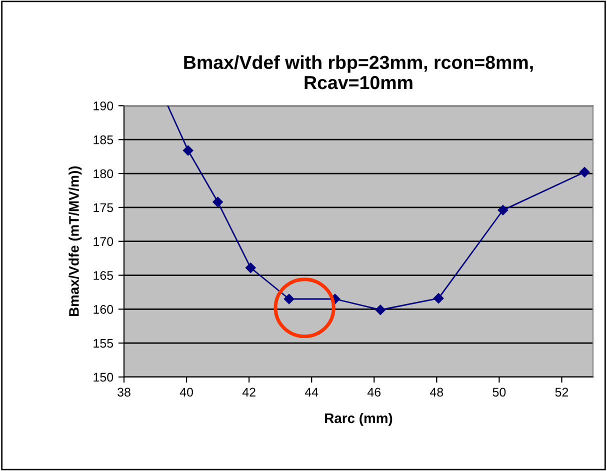 The image size is (607, 471). I want to click on y-tick-label: 180, so click(104, 173).